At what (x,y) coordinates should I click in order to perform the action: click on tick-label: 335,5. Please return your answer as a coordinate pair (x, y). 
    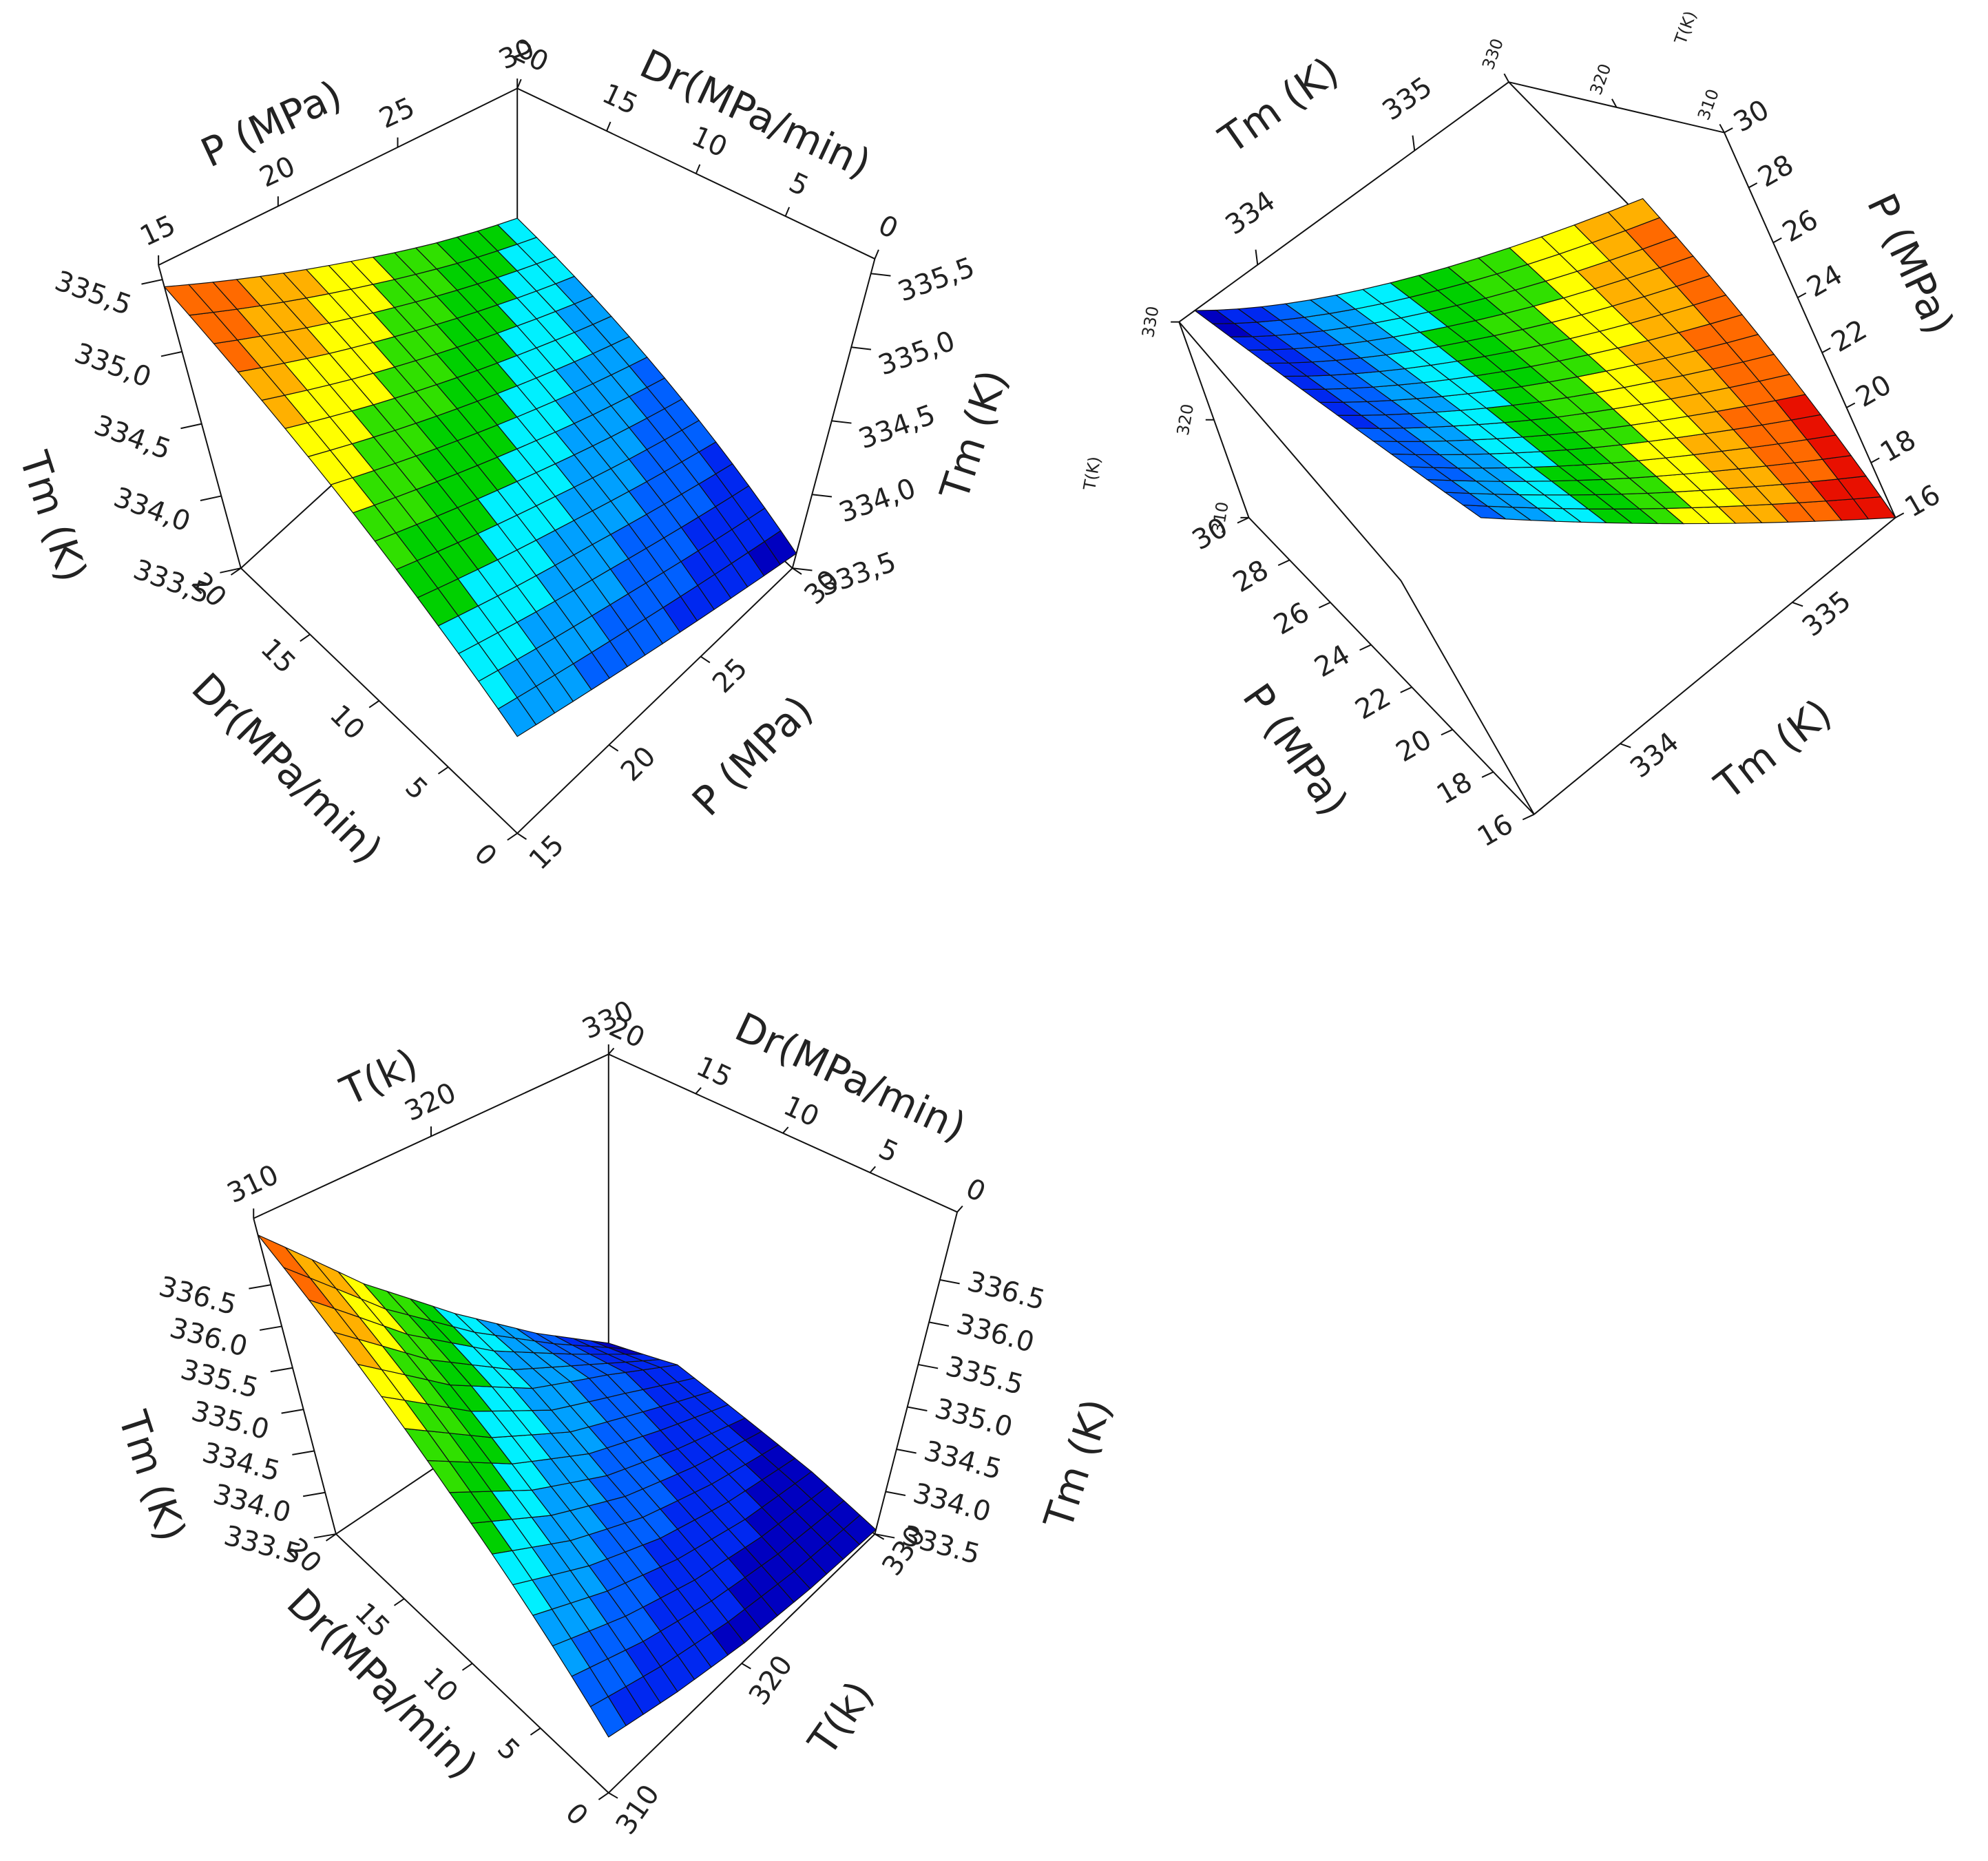
    Looking at the image, I should click on (936, 279).